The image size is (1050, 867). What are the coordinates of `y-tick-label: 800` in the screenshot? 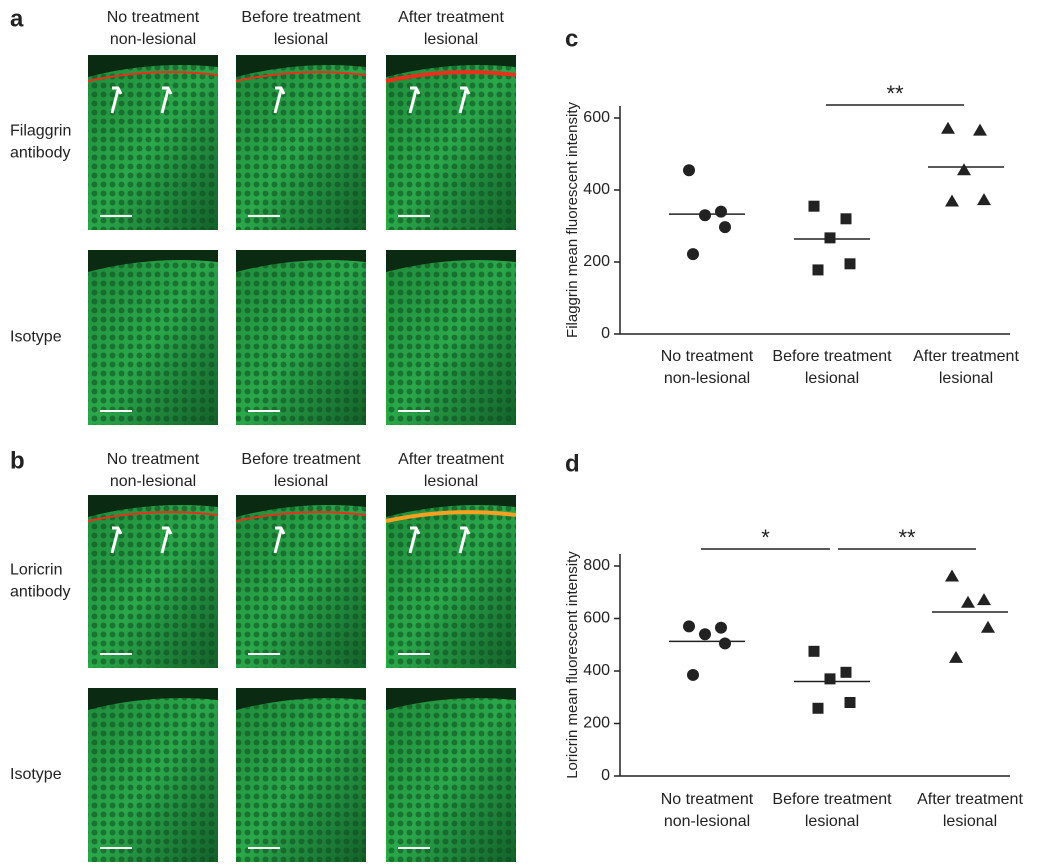 It's located at (596, 565).